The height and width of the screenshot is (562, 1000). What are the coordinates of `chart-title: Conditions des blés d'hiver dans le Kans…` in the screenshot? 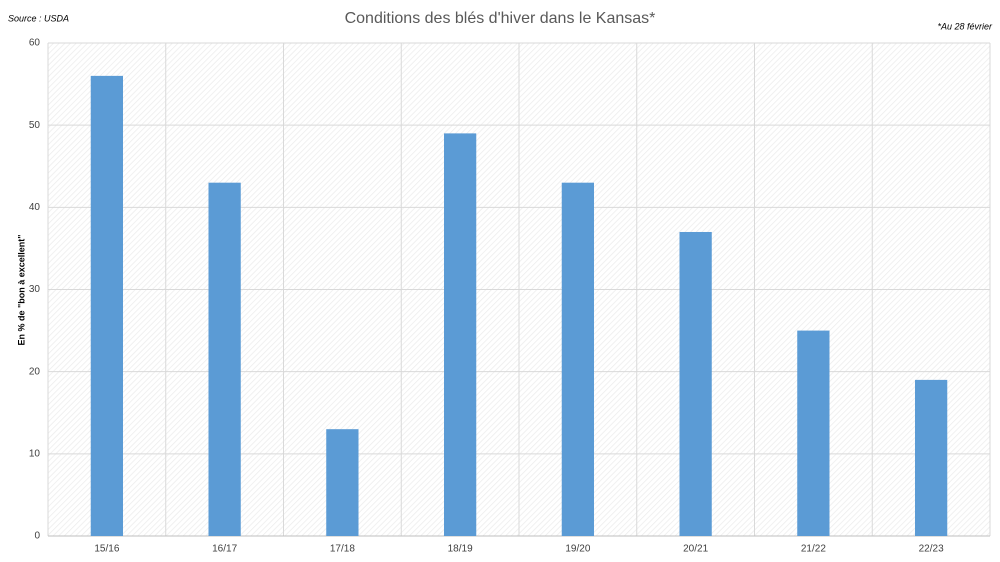 It's located at (500, 18).